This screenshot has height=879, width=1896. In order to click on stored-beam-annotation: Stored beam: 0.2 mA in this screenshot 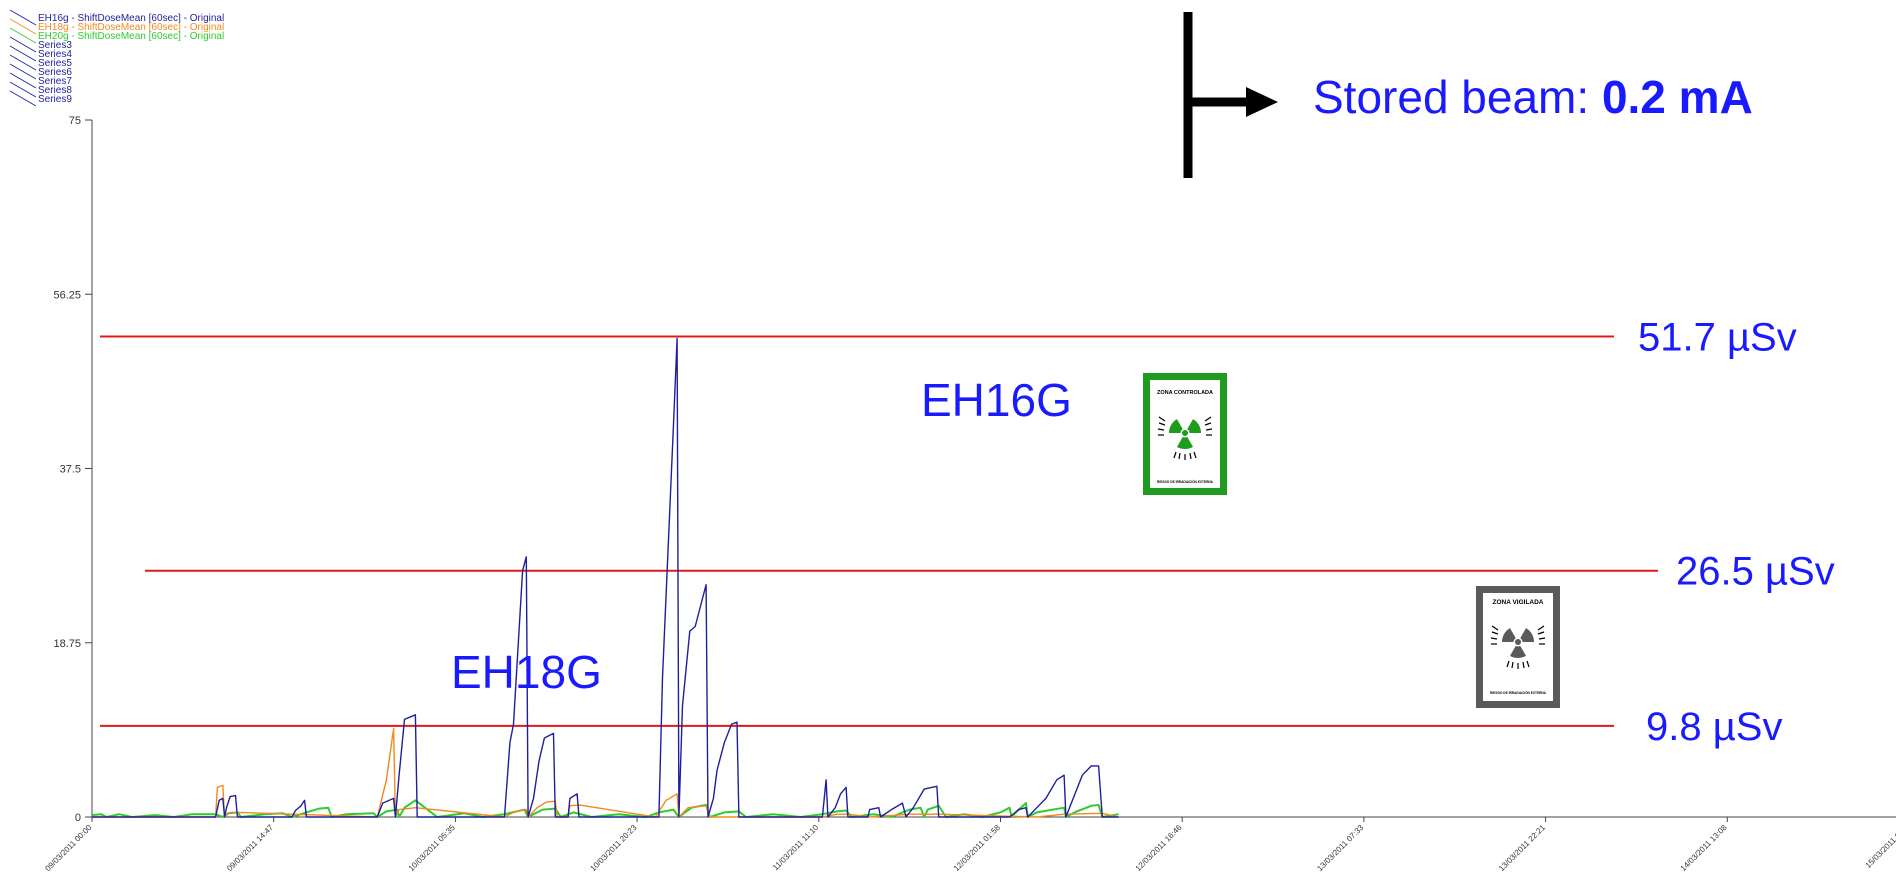, I will do `click(1468, 95)`.